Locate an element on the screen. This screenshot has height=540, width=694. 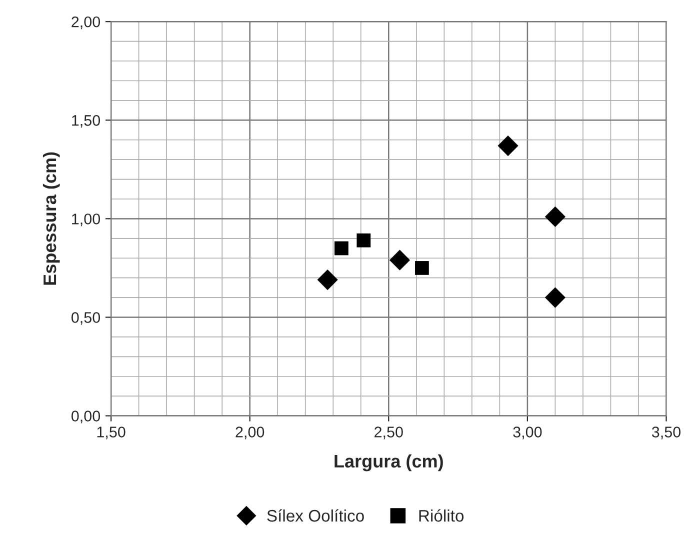
legend-label: Sílex Oolítico is located at coordinates (315, 515).